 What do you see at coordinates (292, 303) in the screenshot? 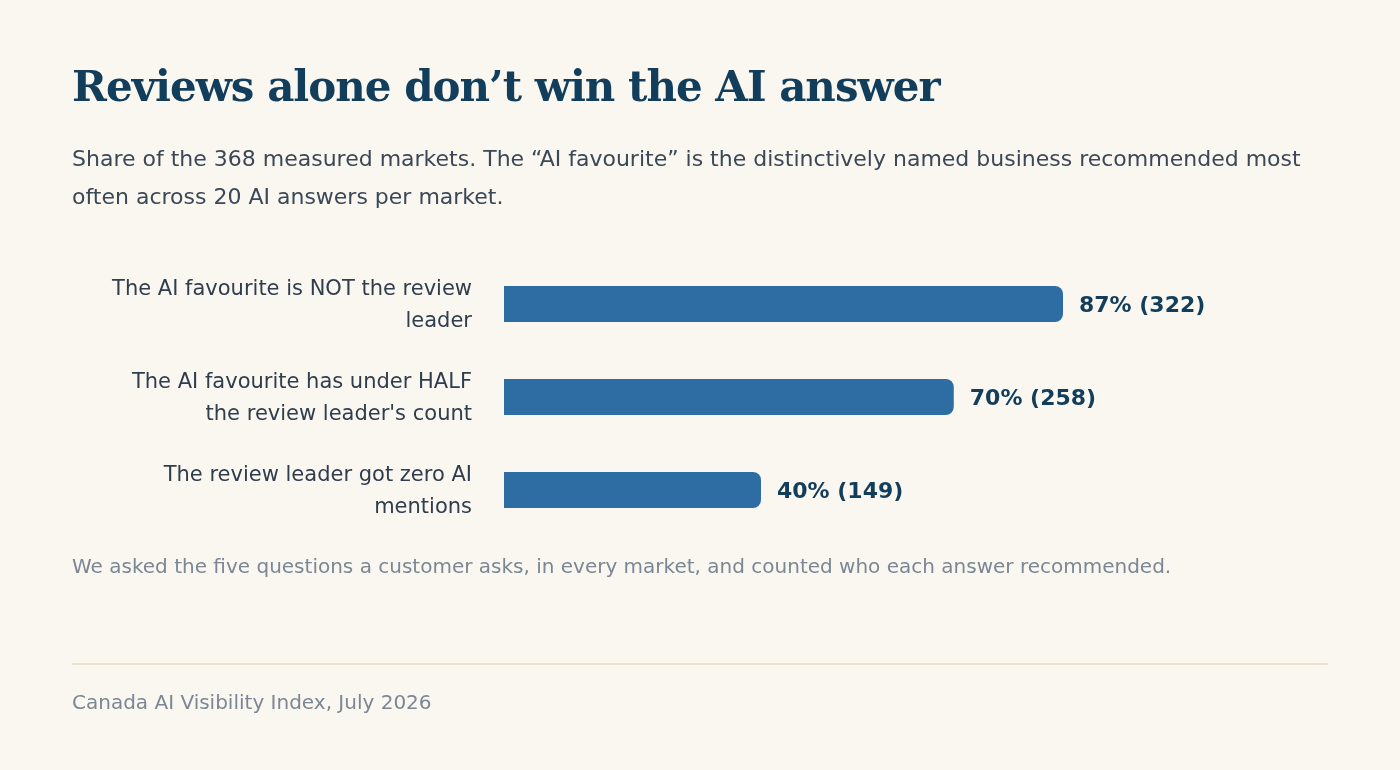
I see `y-tick-label: The AI favourite is NOT the review leader` at bounding box center [292, 303].